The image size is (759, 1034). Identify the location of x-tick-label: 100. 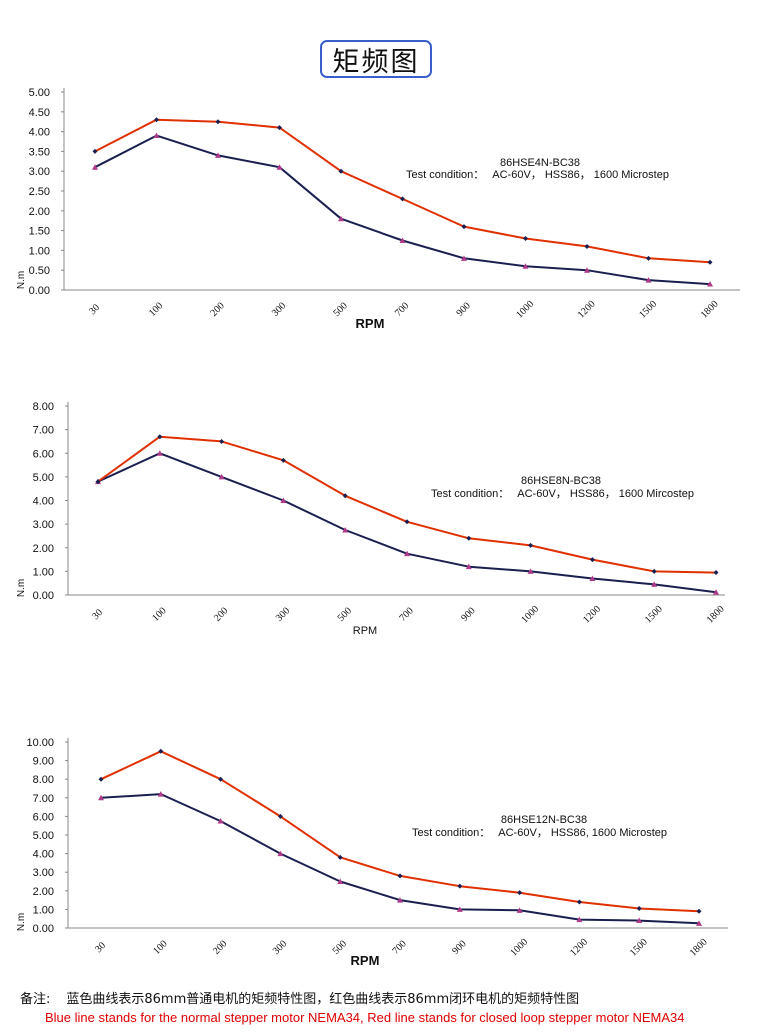
(159, 614).